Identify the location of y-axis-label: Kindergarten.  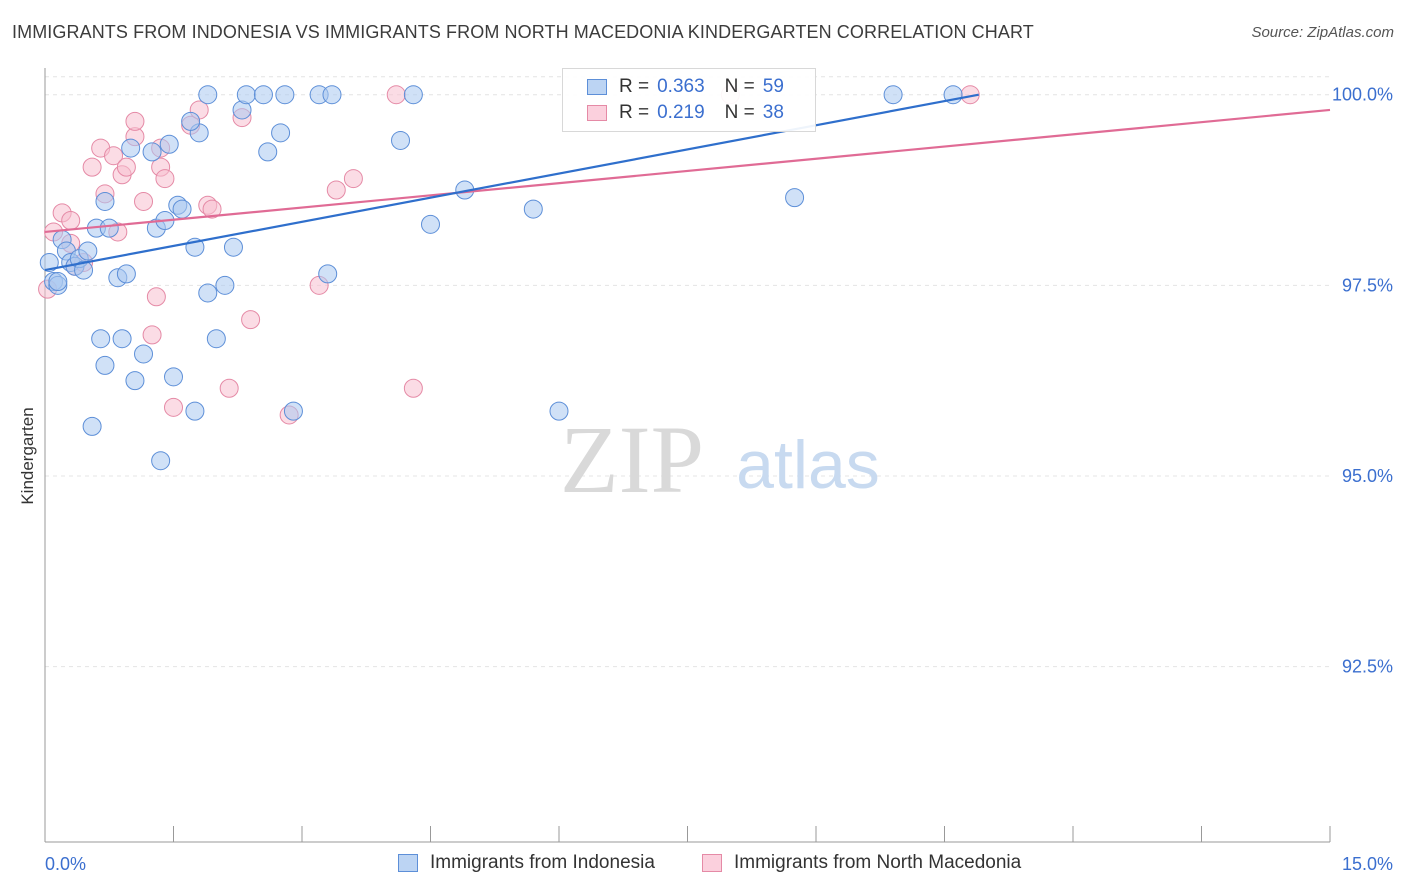
(27, 456).